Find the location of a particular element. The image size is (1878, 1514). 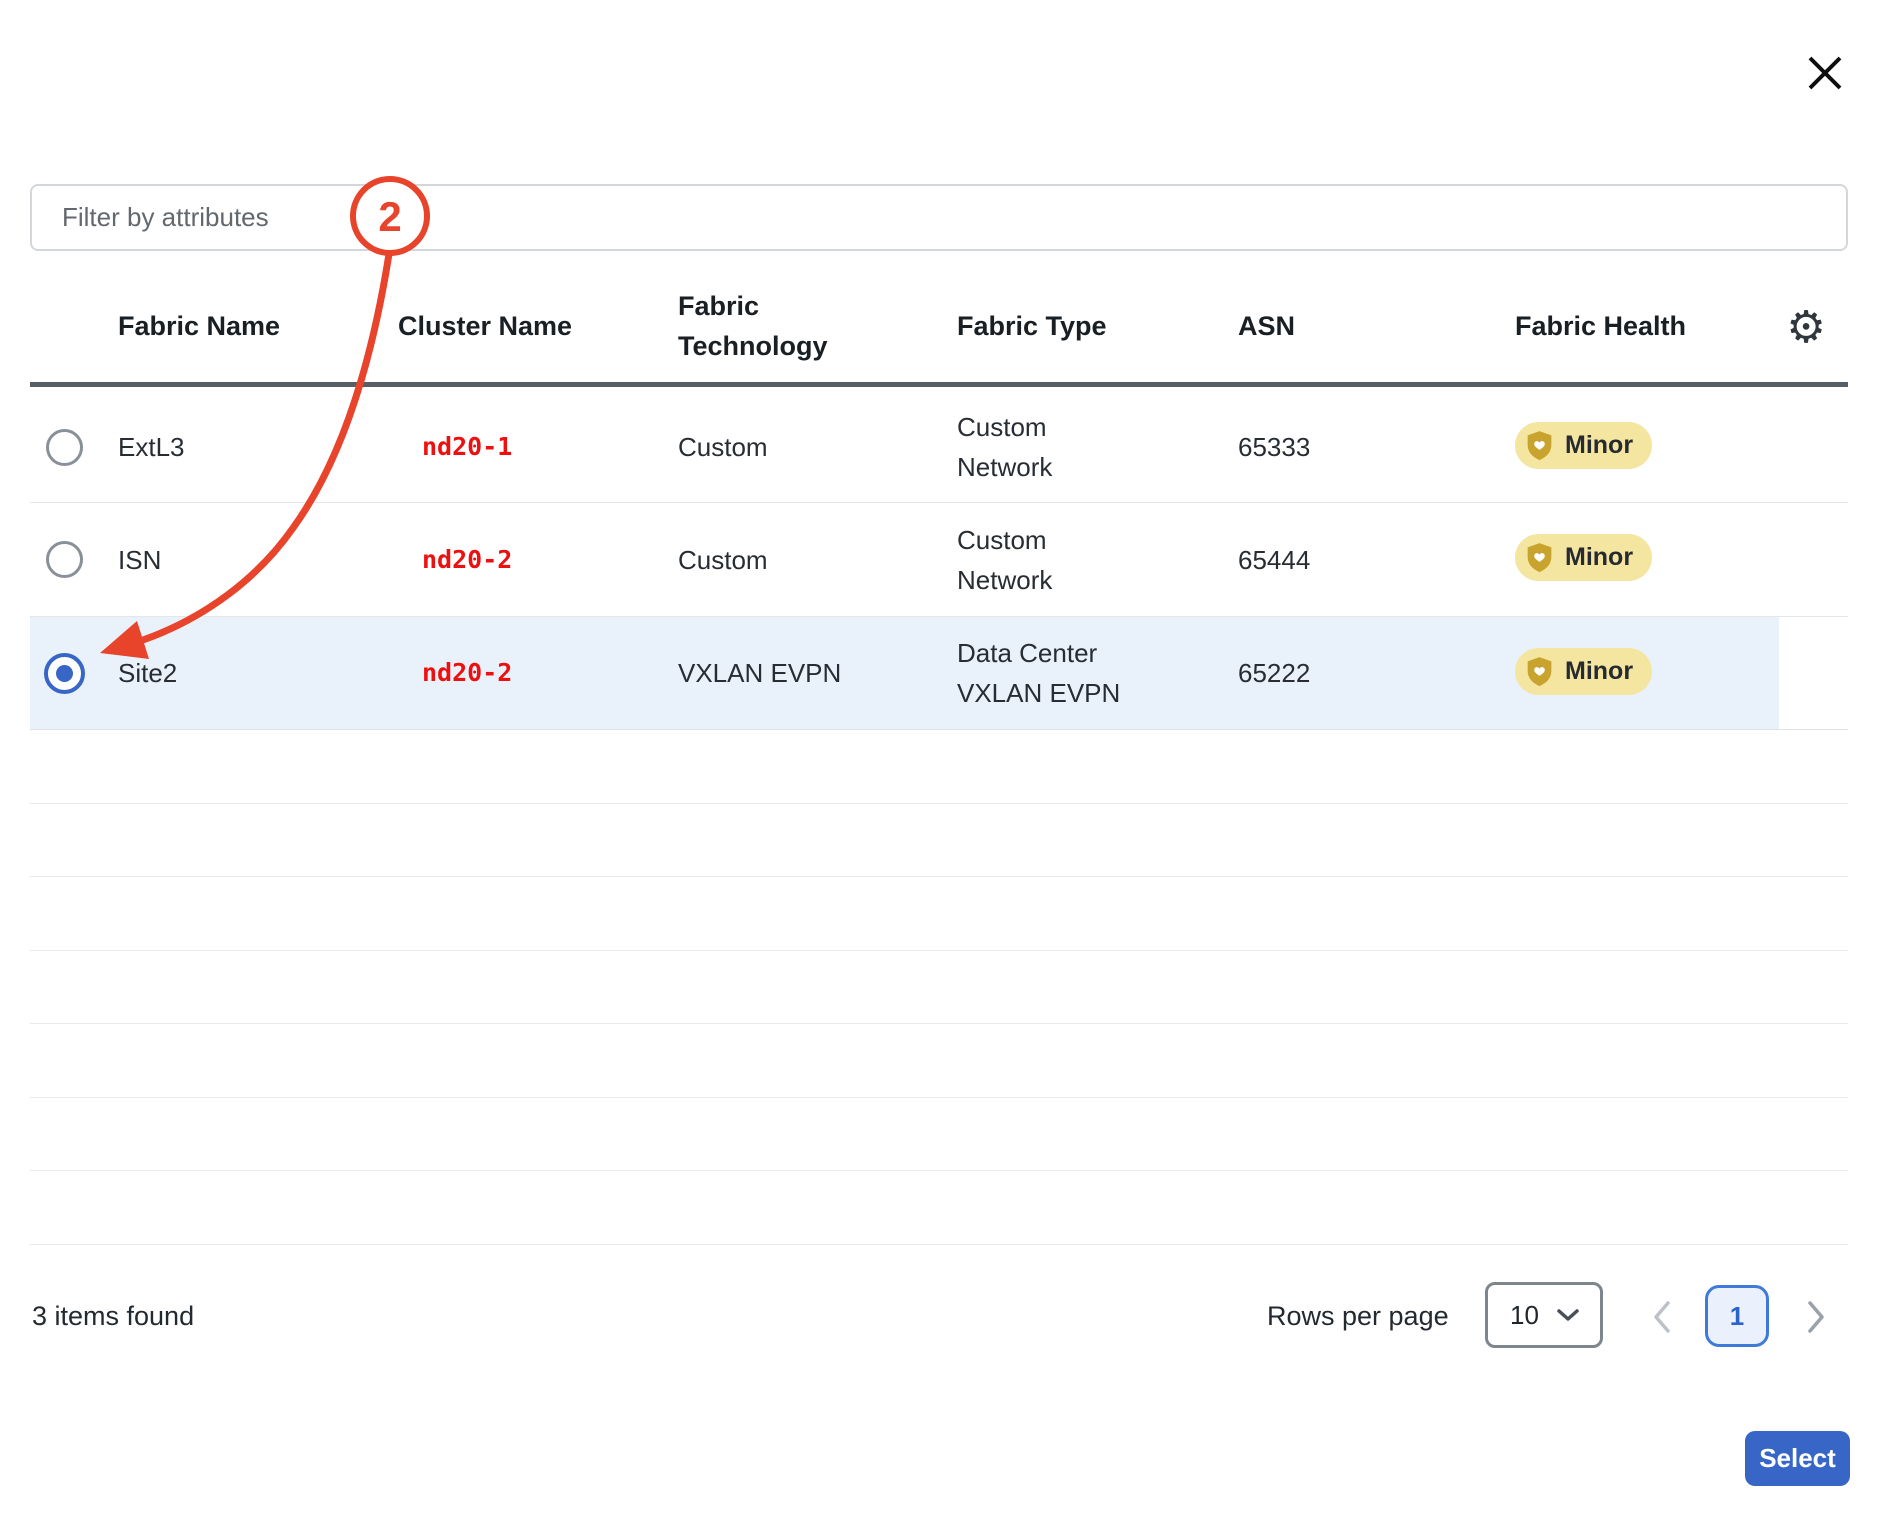

asn-cell: 65333 is located at coordinates (1274, 447).